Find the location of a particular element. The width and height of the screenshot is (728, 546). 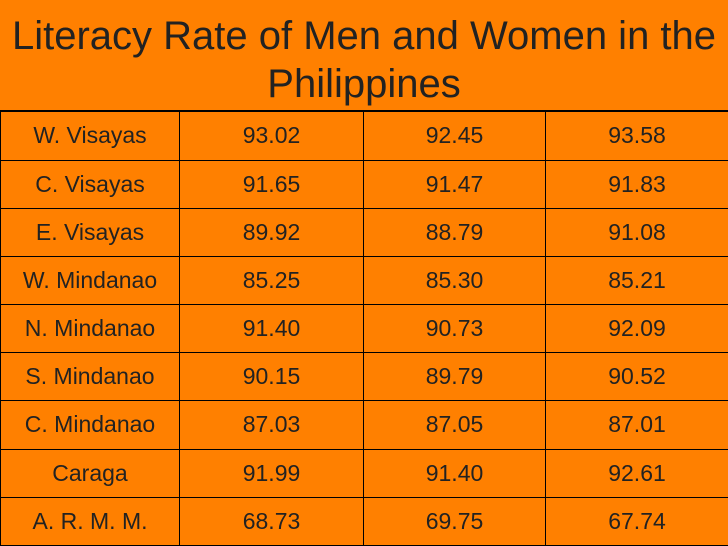

value-cell: 87.05 is located at coordinates (454, 425).